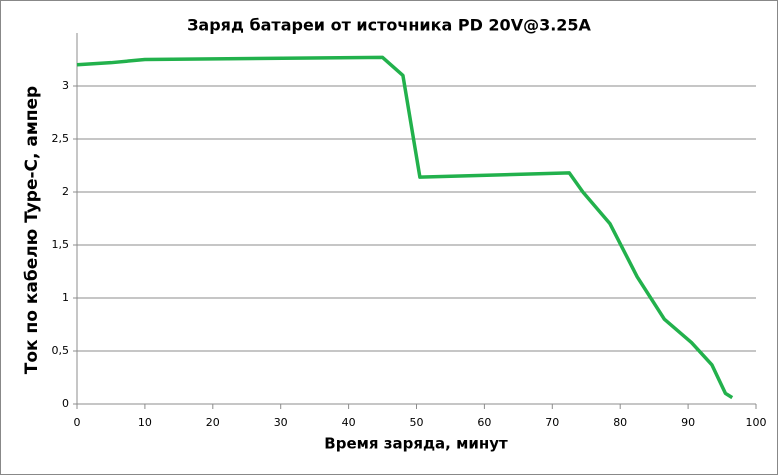 The image size is (778, 475). Describe the element at coordinates (349, 422) in the screenshot. I see `x-tick-label: 40` at that location.